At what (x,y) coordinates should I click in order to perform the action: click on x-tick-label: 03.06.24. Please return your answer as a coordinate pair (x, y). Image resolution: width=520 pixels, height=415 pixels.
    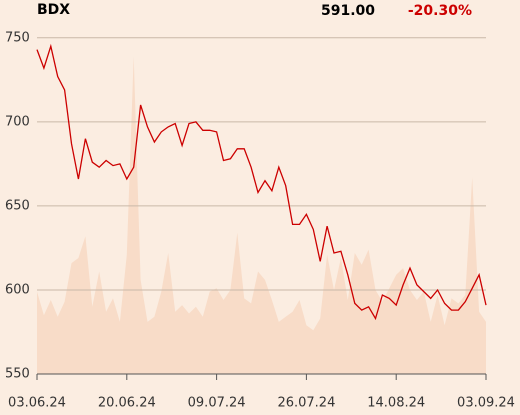
    Looking at the image, I should click on (37, 403).